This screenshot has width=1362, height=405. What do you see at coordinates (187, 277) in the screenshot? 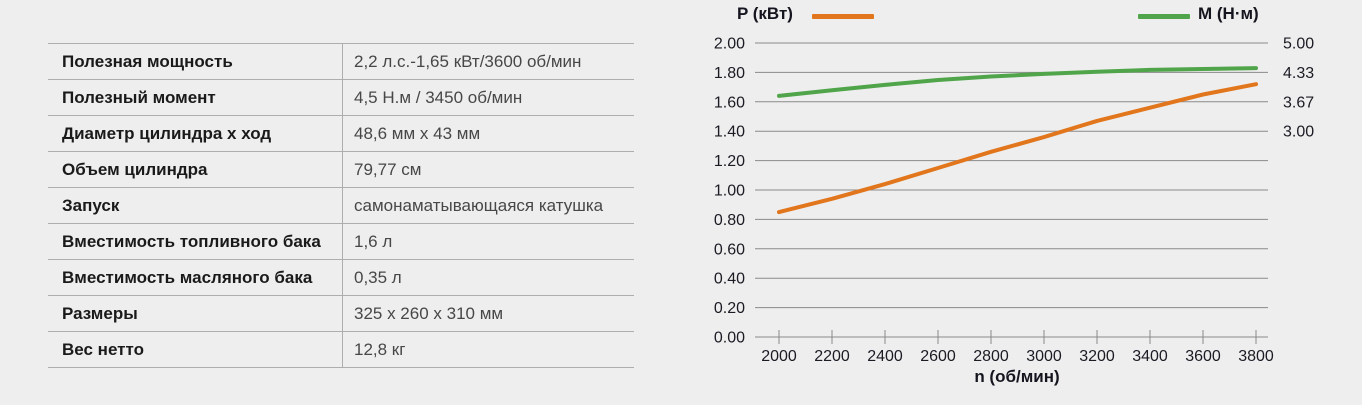
I see `spec-label: Вместимость масляного бака` at bounding box center [187, 277].